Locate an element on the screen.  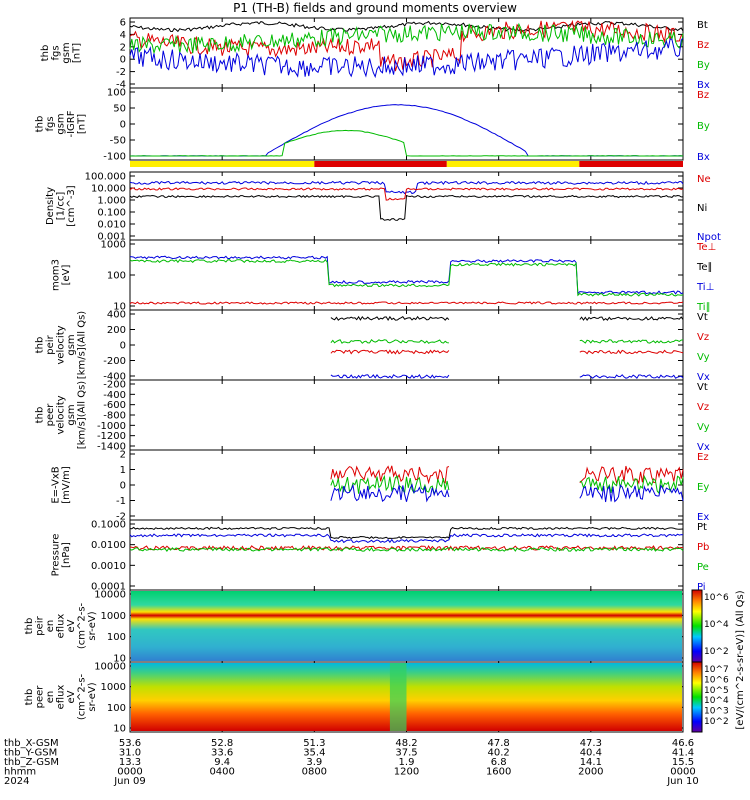
series-Ti-par is located at coordinates (406, 278).